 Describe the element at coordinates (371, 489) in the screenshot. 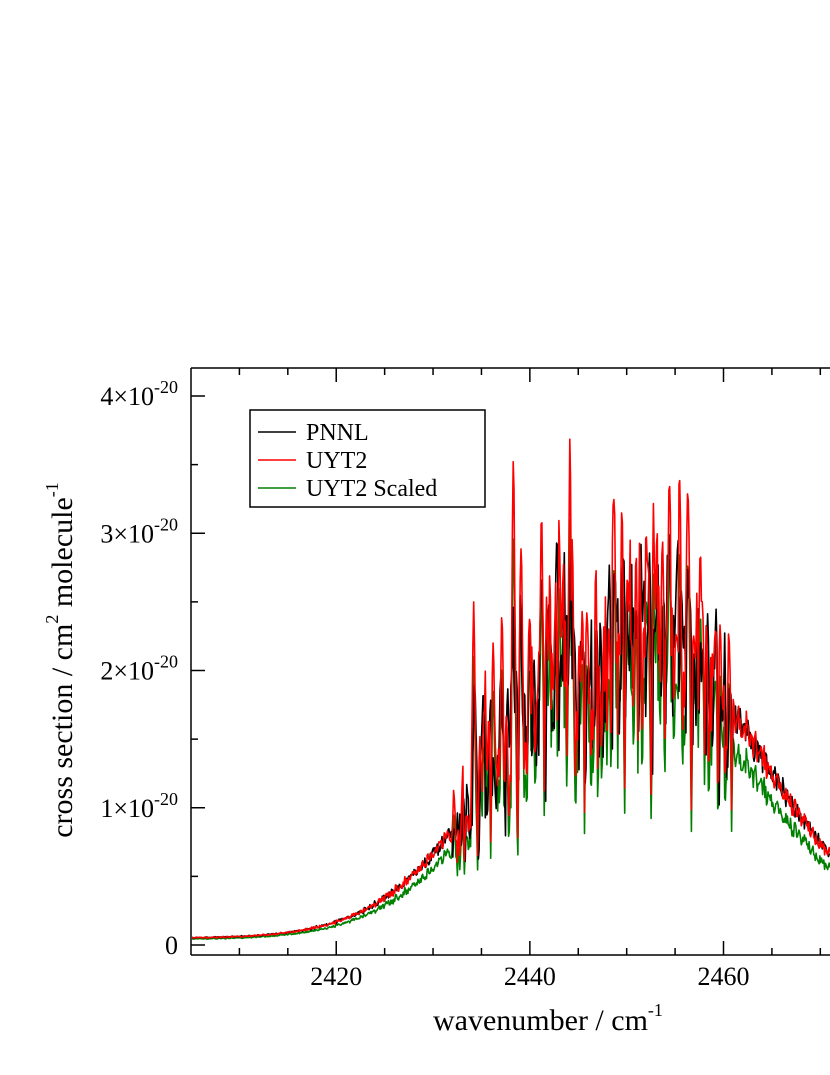

I see `legend-label-uyt2-scaled: UYT2 Scaled` at that location.